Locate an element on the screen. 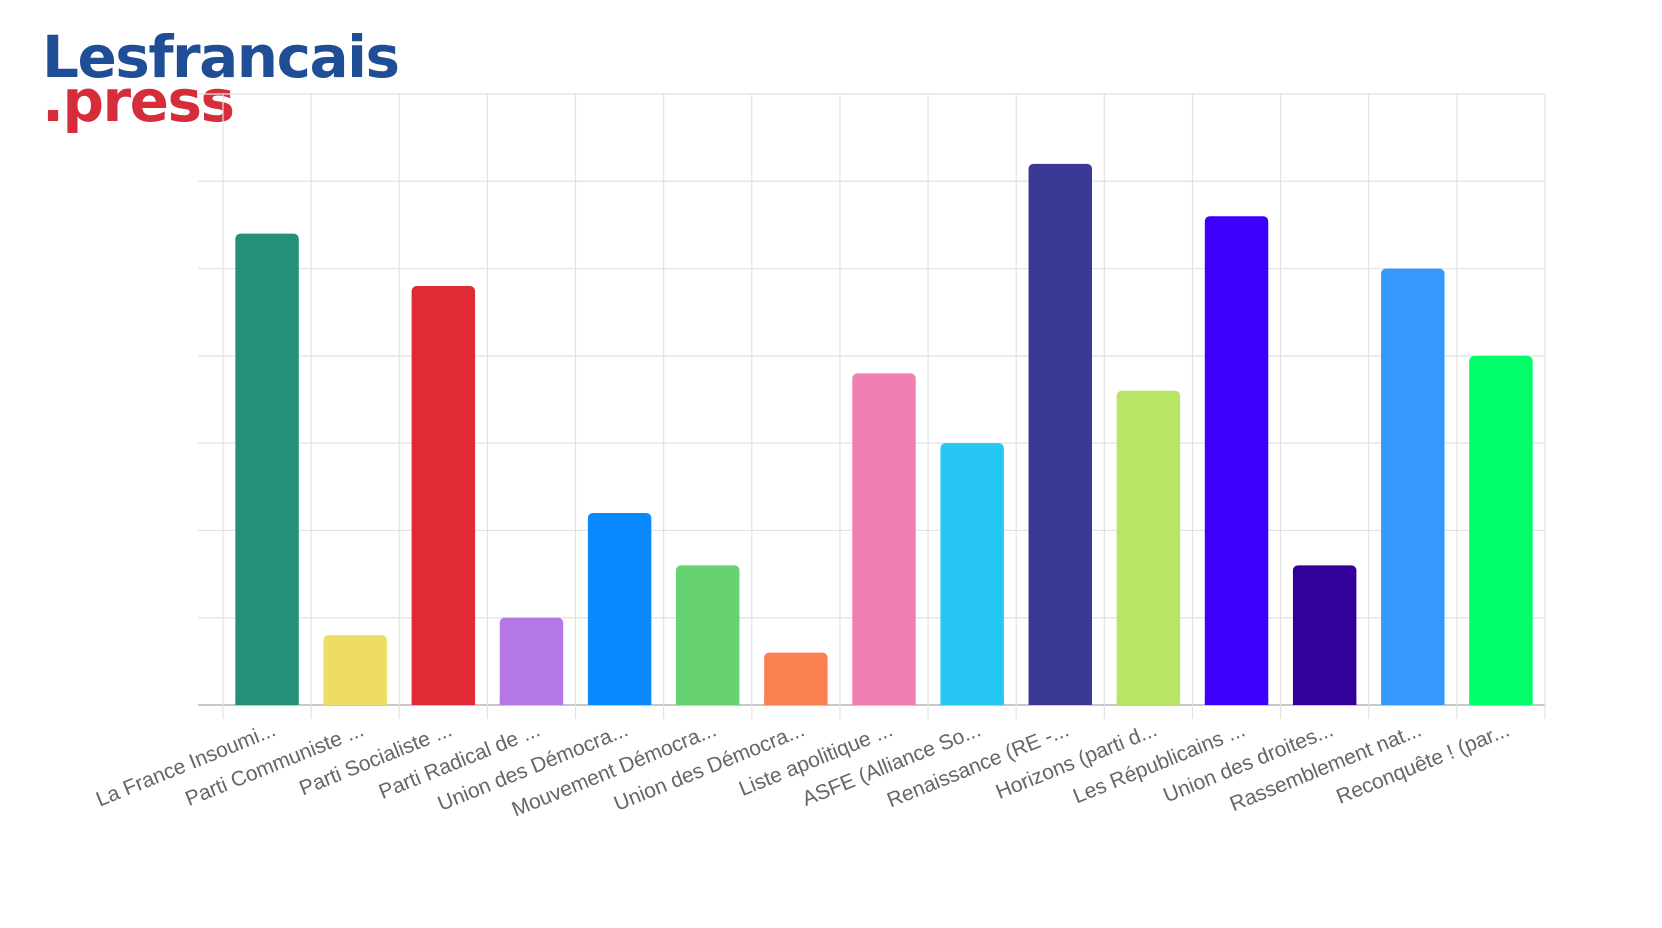  logo-line-lesfrancais: Lesfrancais is located at coordinates (221, 57).